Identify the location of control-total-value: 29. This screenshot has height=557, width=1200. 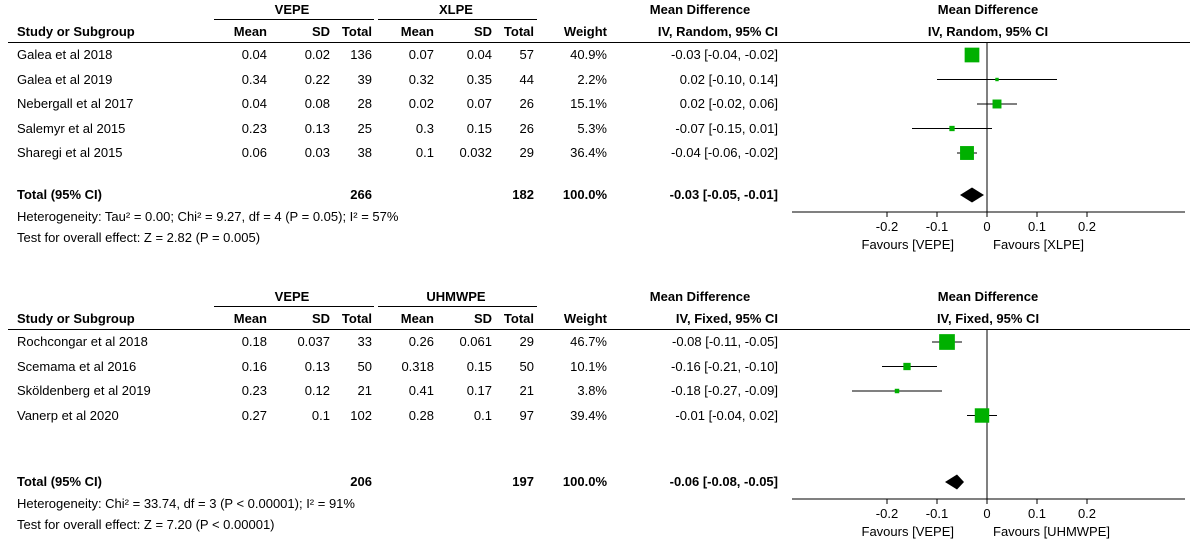
(526, 341).